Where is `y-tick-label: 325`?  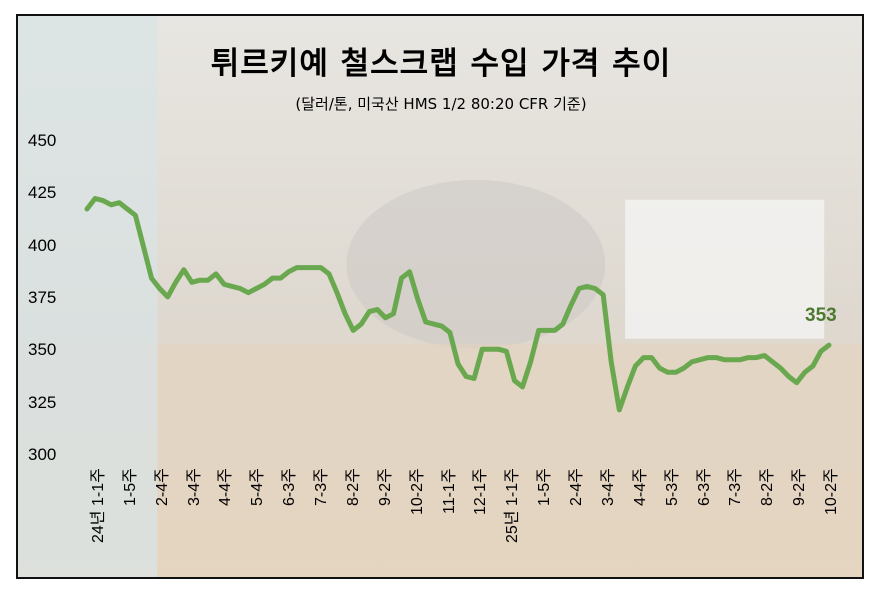
y-tick-label: 325 is located at coordinates (42, 402).